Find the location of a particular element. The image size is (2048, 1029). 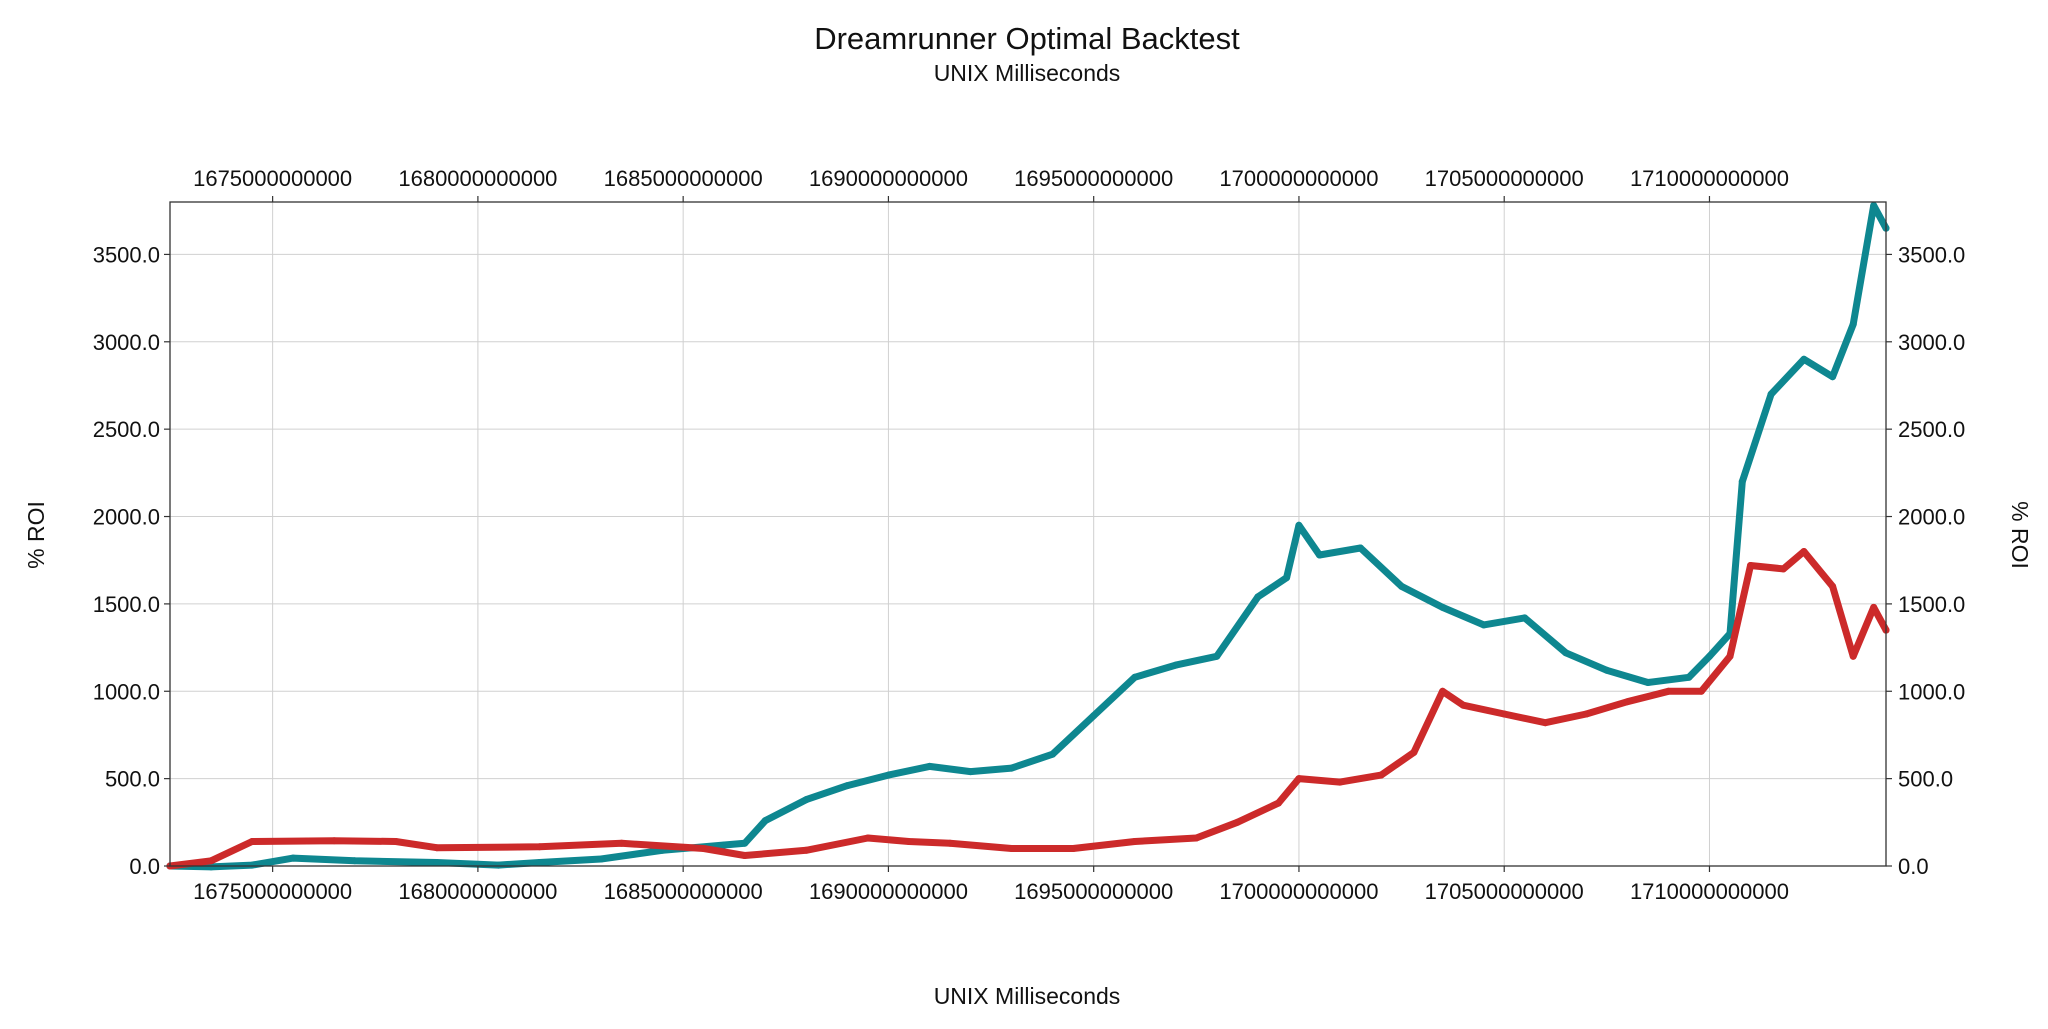

x-tick-label: 1705000000000 is located at coordinates (1504, 891).